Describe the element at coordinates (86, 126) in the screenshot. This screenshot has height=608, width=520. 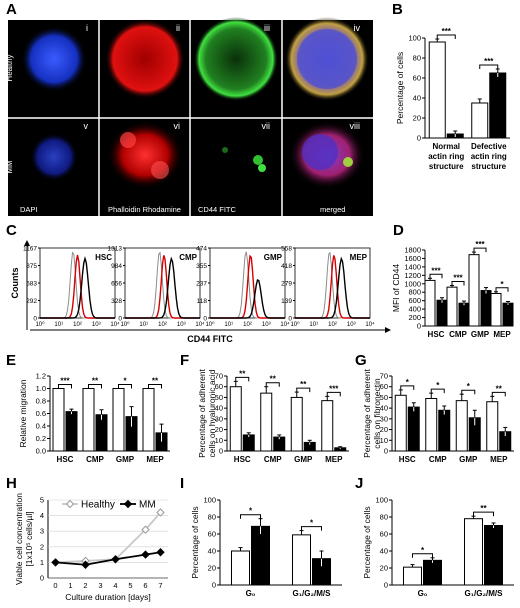
I see `tile-number: v` at that location.